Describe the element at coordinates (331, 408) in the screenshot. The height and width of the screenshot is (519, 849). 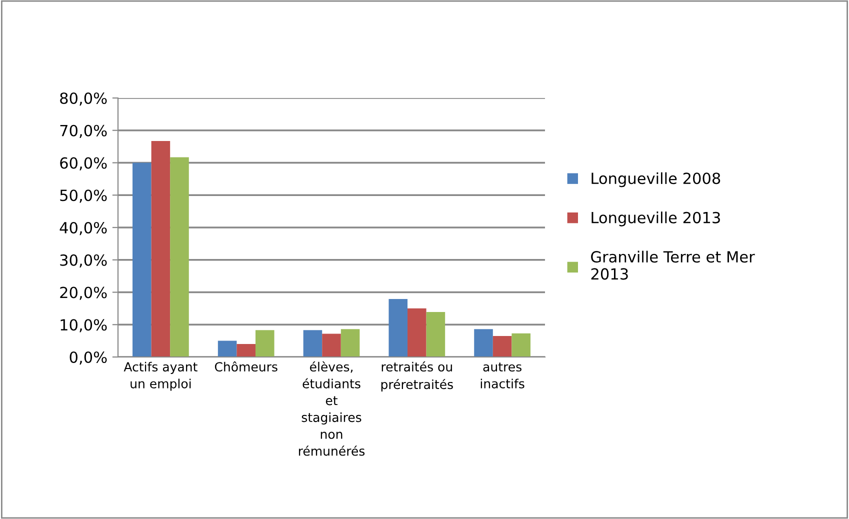
I see `x-tick-label: élèves, étudiants et stagiaires non rémunérés` at that location.